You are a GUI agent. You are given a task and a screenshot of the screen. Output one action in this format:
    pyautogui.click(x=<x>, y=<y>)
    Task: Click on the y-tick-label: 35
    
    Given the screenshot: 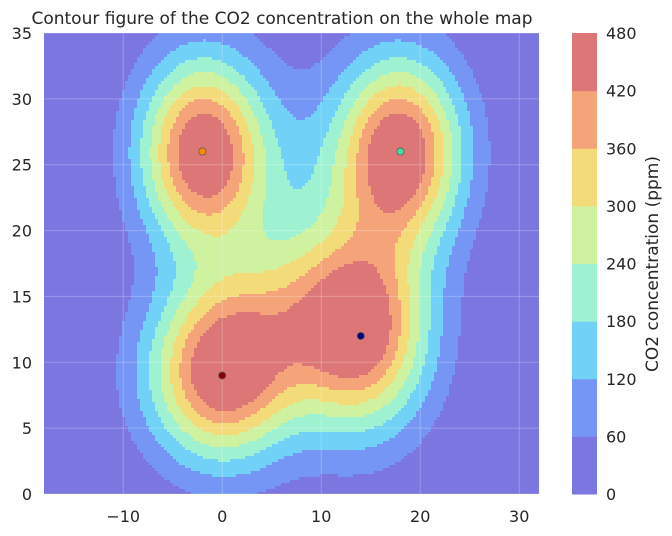 What is the action you would take?
    pyautogui.click(x=22, y=33)
    